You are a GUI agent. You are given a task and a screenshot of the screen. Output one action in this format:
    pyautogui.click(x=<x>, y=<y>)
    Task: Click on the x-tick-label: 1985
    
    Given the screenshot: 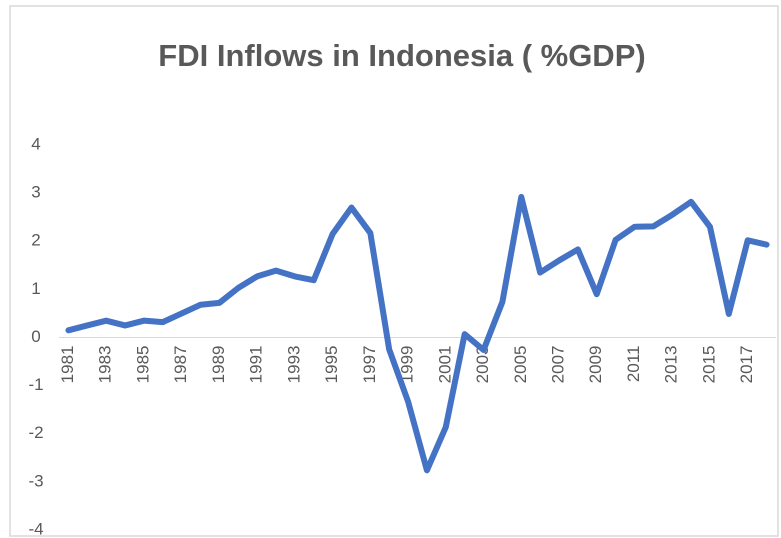 What is the action you would take?
    pyautogui.click(x=142, y=365)
    